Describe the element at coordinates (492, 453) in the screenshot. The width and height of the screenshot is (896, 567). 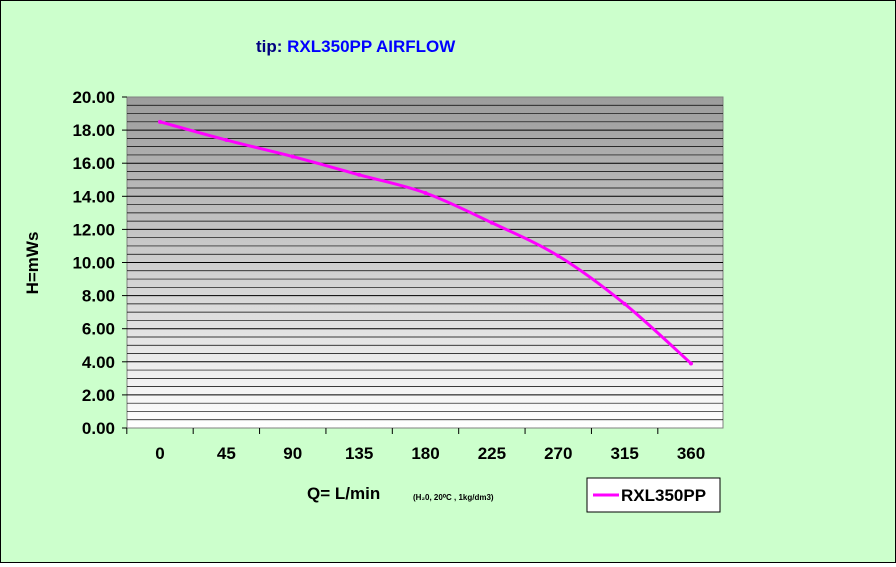
I see `x-tick-label: 225` at that location.